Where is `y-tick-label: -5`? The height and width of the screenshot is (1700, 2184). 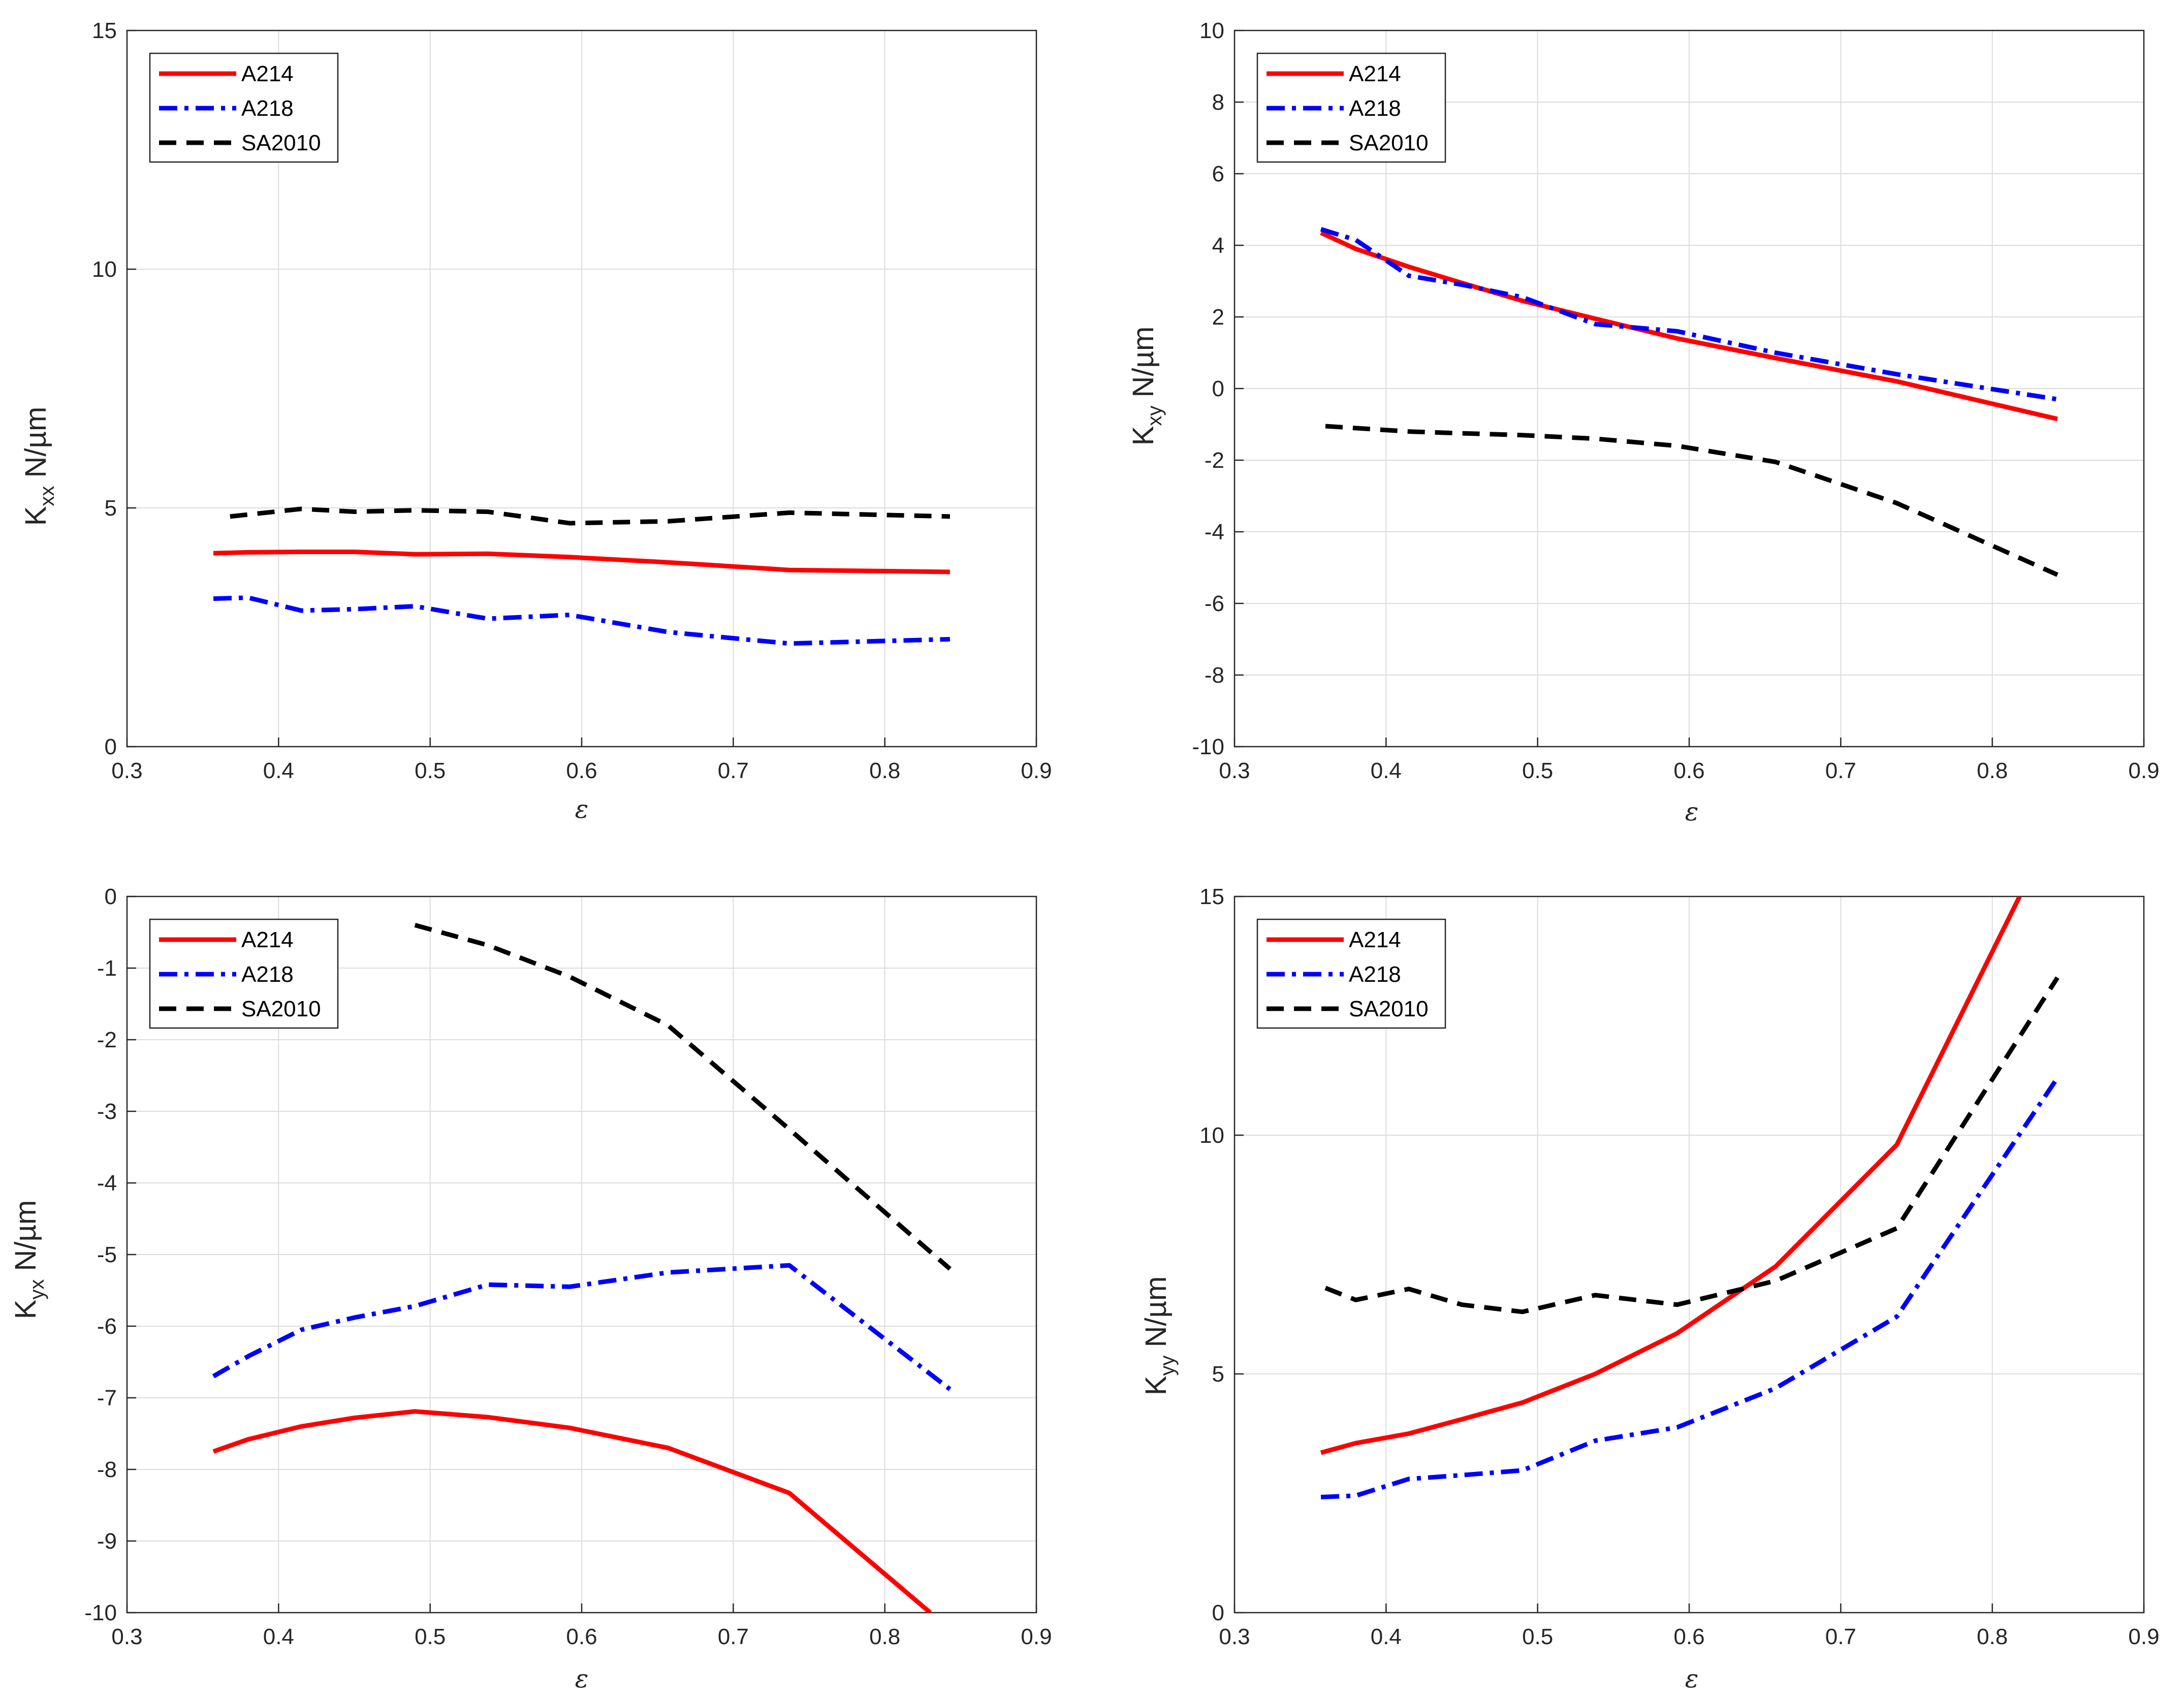
y-tick-label: -5 is located at coordinates (107, 1254).